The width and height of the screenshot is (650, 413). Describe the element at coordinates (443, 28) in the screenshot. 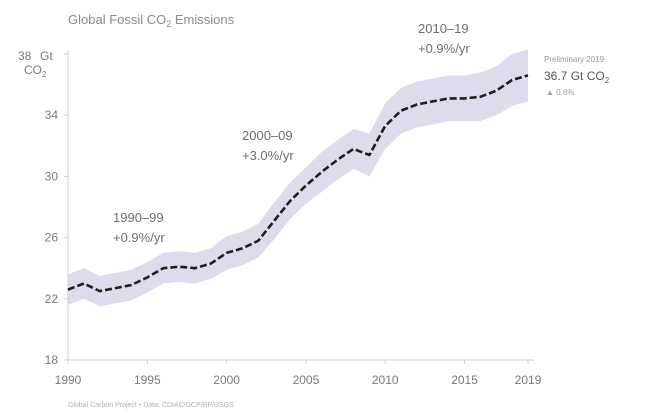

I see `annotation-2010s-period: 2010–19` at that location.